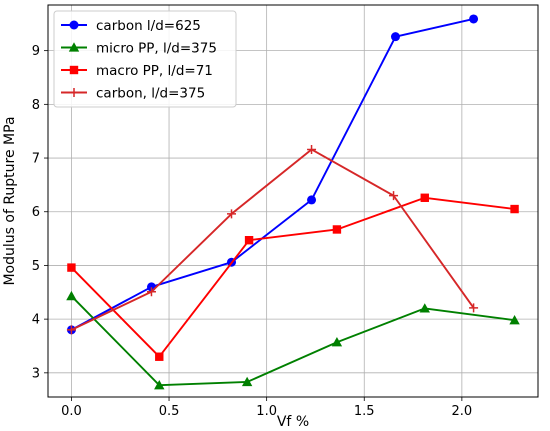  I want to click on y-tick-label: 4, so click(36, 320).